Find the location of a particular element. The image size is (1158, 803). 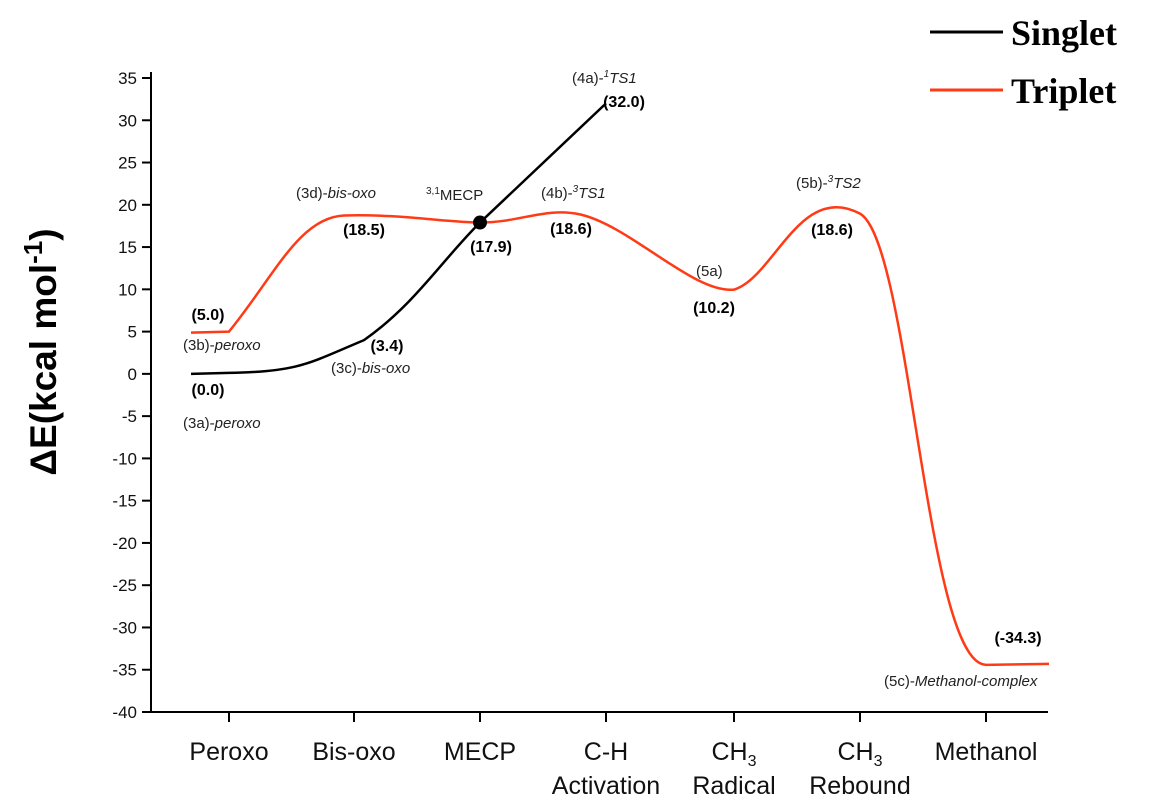

point-label-prefix: (3b)- is located at coordinates (199, 345).